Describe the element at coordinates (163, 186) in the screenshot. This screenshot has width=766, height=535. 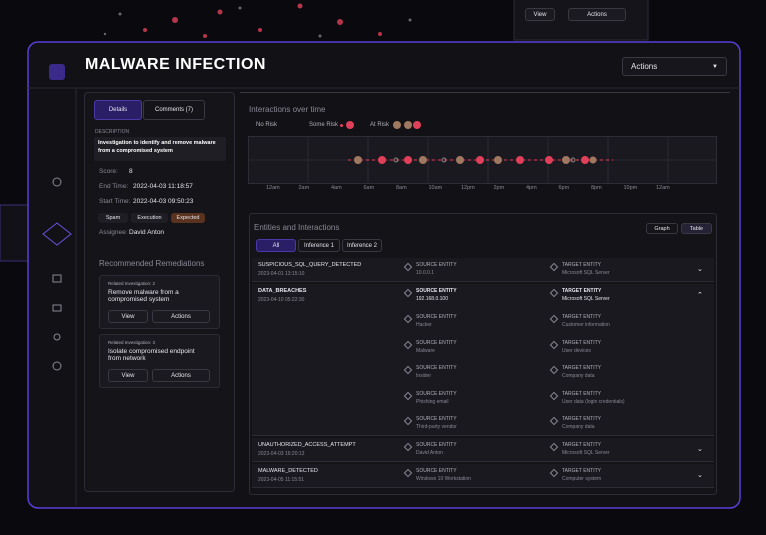
I see `field-value: 2022-04-03 11:18:57` at that location.